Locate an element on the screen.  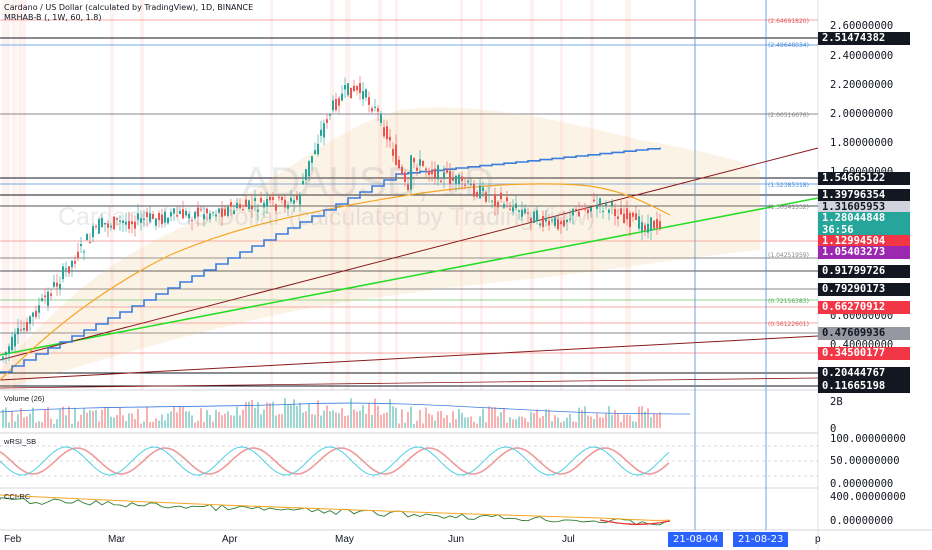
price-tag: 0.11665198 is located at coordinates (864, 386).